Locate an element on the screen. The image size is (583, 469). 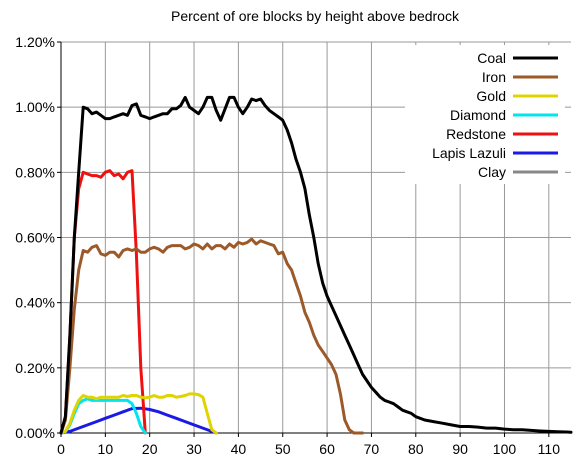
x-tick-label: 60 is located at coordinates (327, 449).